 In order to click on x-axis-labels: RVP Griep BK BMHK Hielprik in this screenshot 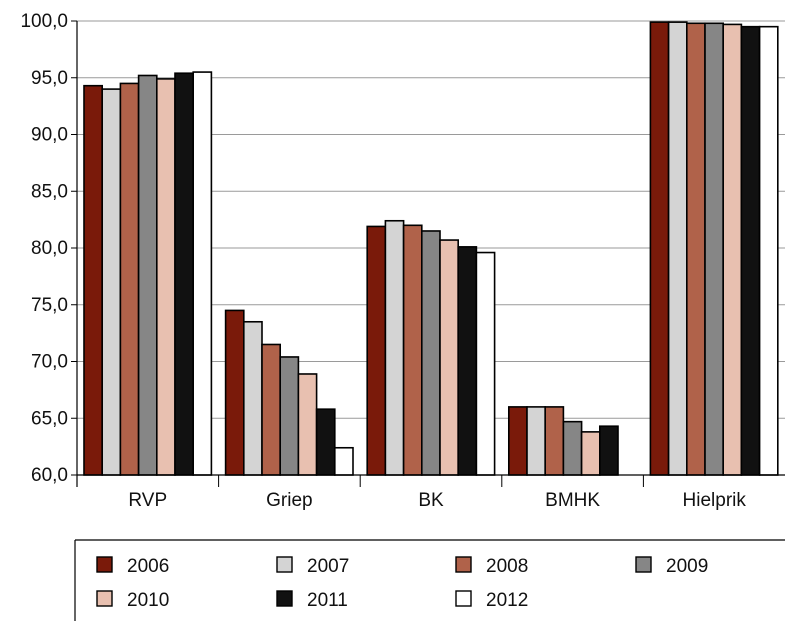, I will do `click(437, 500)`.